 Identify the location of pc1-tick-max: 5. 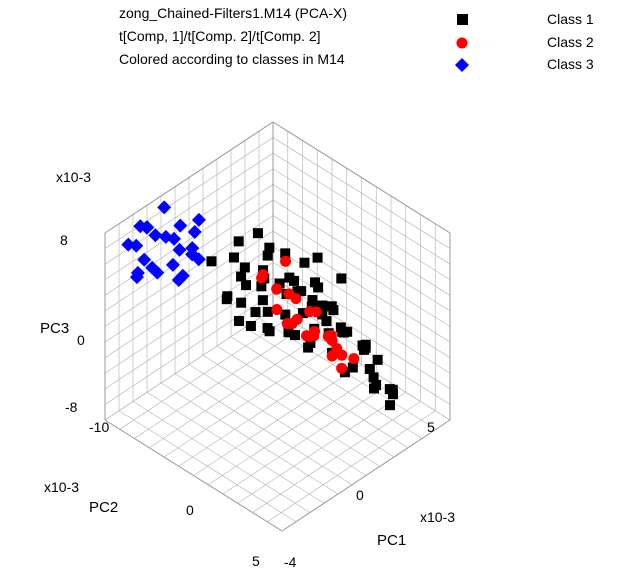
(431, 427).